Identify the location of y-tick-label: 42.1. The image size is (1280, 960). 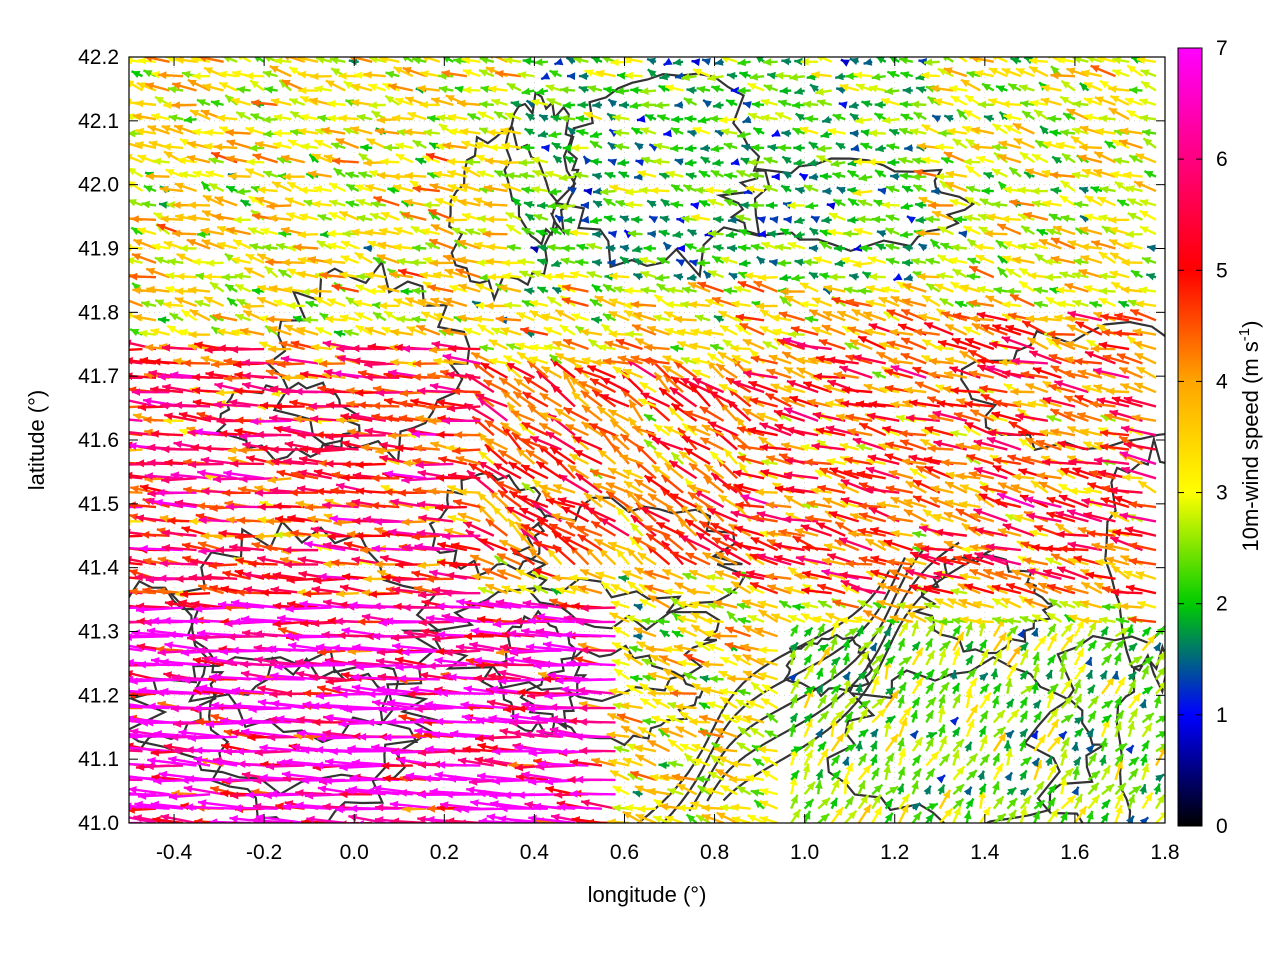
(98, 121).